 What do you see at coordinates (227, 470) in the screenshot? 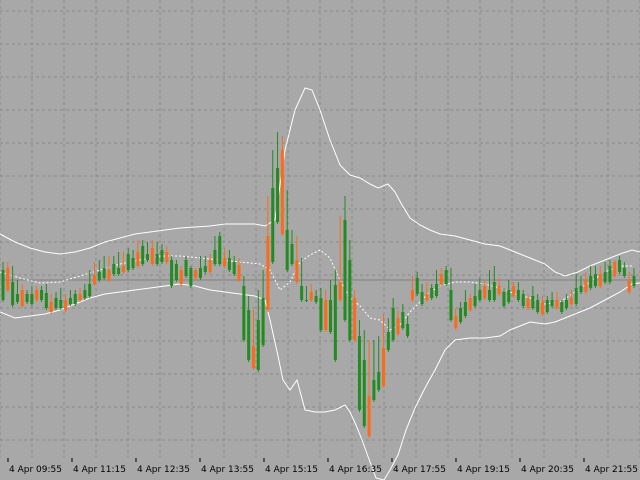
I see `x-tick-label: 4 Apr 13:55` at bounding box center [227, 470].